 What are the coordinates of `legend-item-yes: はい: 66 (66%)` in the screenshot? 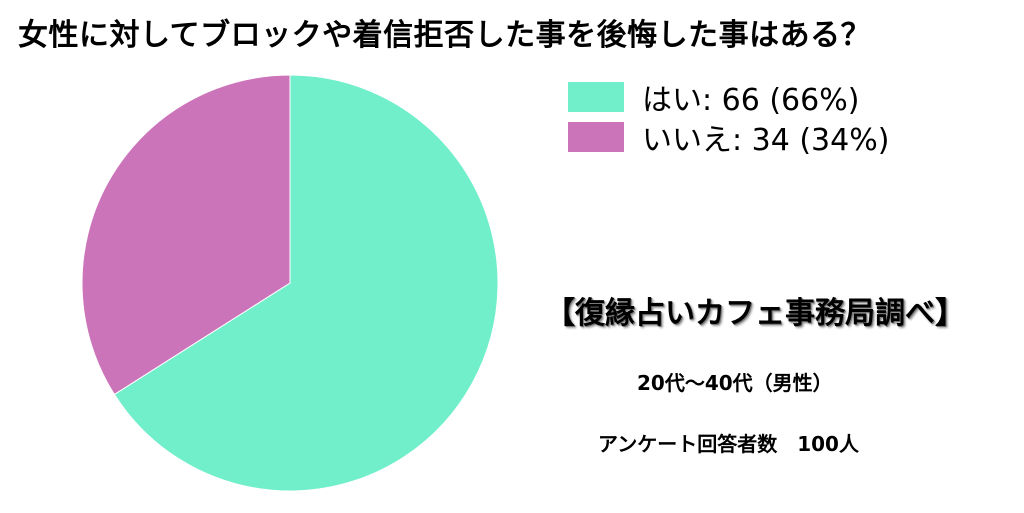 It's located at (728, 99).